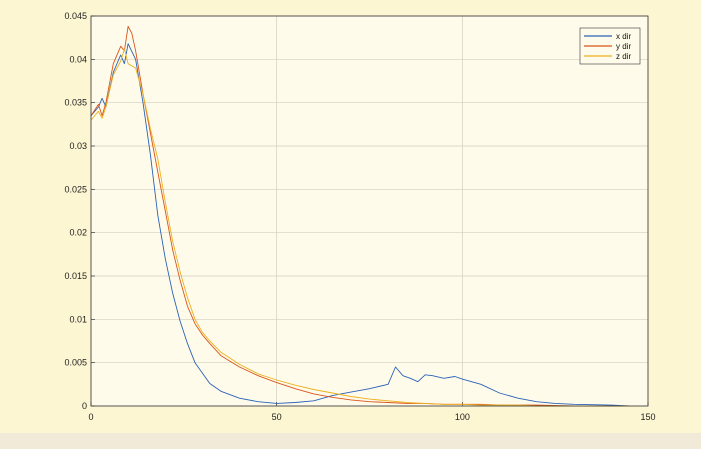 The image size is (701, 449). I want to click on y-tick-label: 0.045, so click(75, 16).